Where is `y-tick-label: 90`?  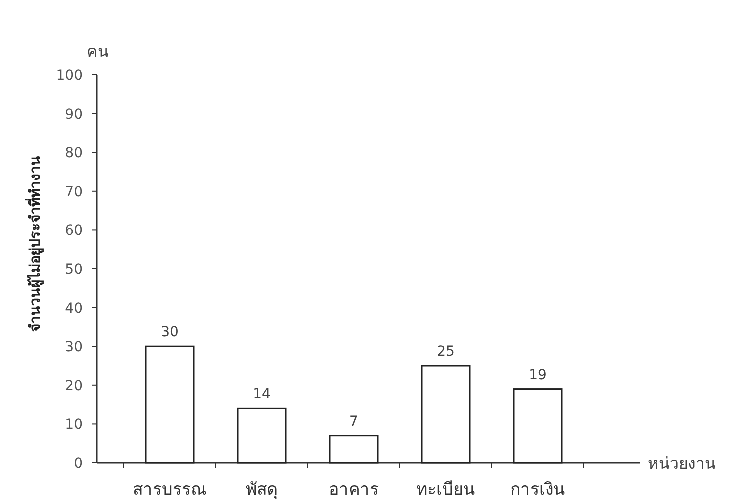 y-tick-label: 90 is located at coordinates (74, 114).